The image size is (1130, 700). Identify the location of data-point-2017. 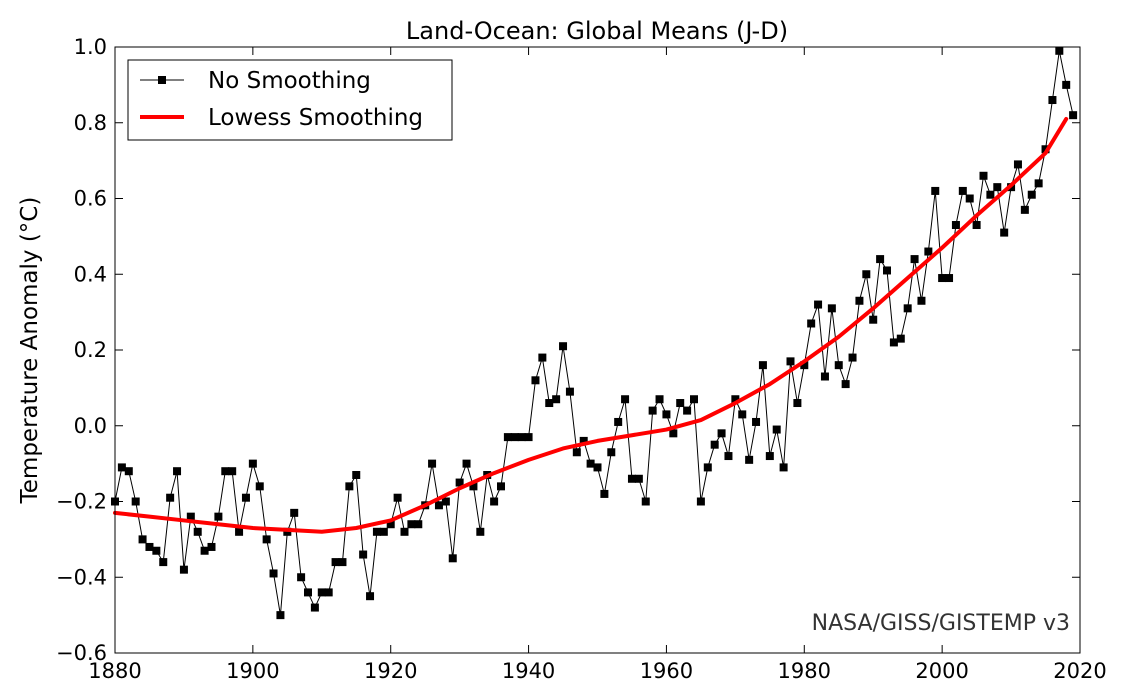
(1059, 50).